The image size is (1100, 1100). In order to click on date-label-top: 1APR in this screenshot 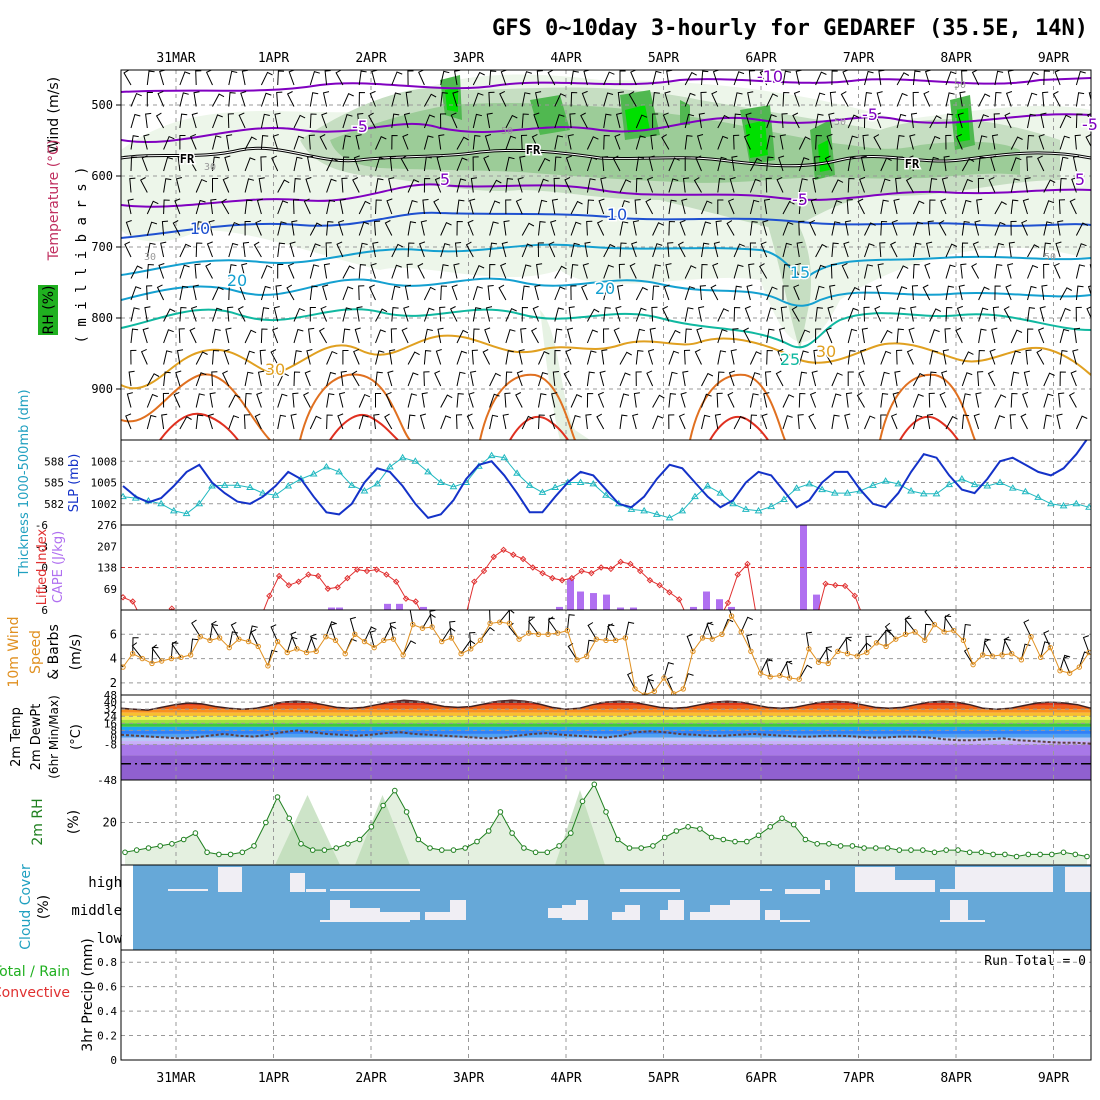, I will do `click(273, 58)`.